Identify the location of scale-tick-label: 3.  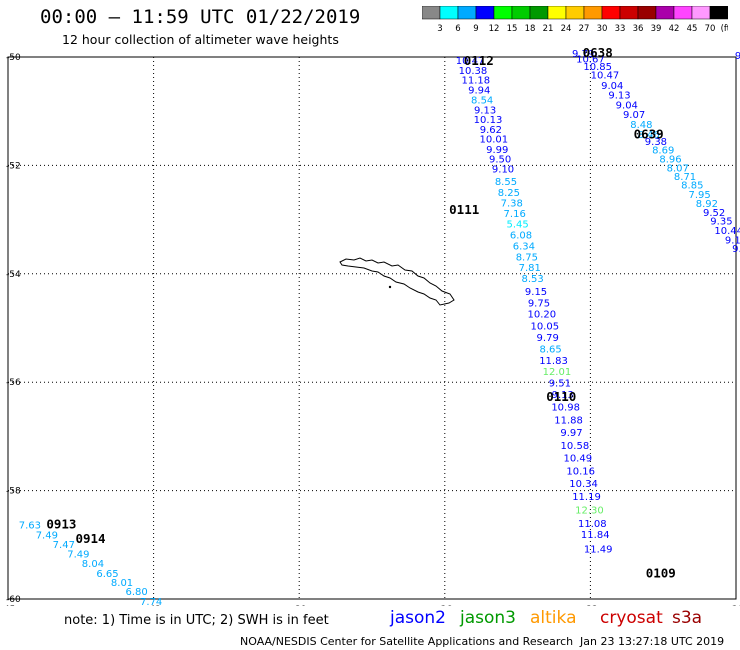
(439, 29).